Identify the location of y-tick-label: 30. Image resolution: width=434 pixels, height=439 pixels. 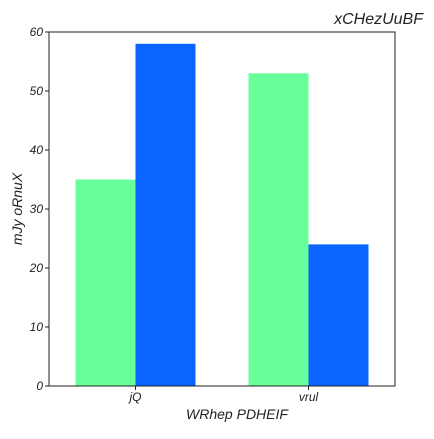
(37, 209).